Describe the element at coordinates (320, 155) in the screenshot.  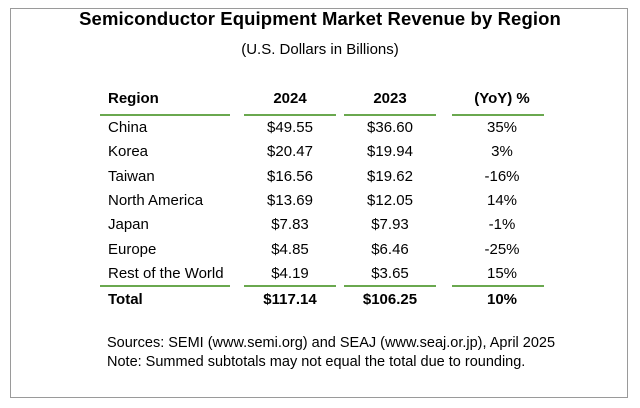
I see `table-row: Korea $20.47 $19.94 3%` at that location.